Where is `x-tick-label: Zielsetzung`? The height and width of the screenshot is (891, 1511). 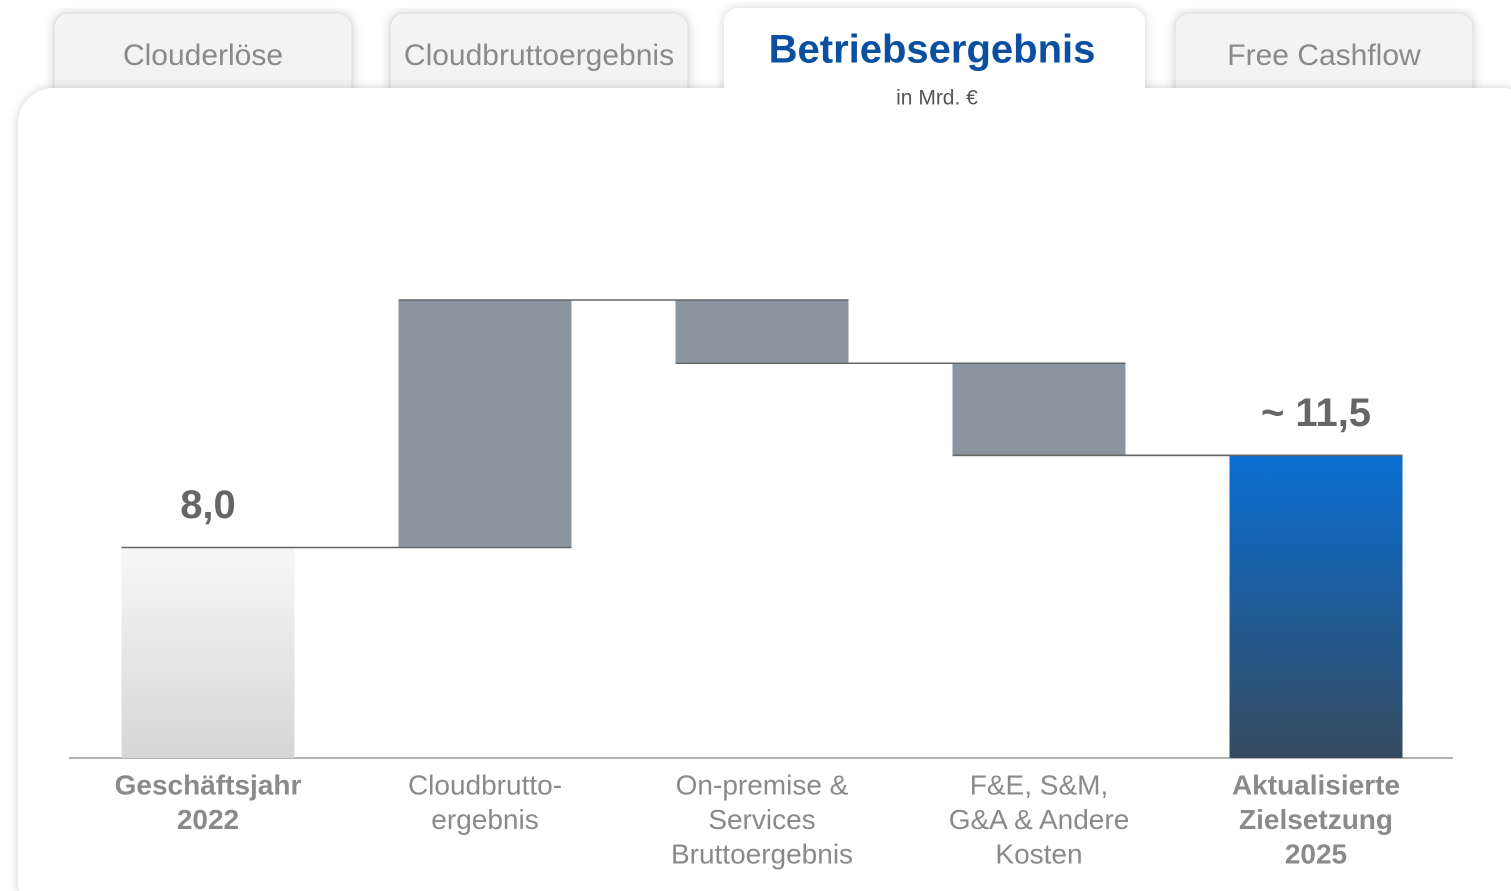
x-tick-label: Zielsetzung is located at coordinates (1316, 819).